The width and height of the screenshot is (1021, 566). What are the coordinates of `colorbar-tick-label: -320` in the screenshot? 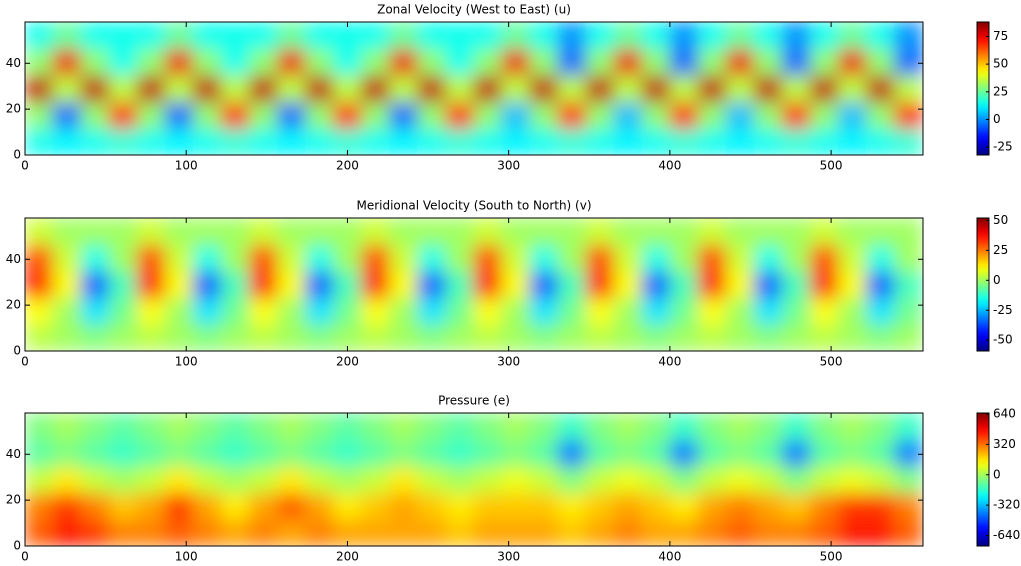 It's located at (1006, 505).